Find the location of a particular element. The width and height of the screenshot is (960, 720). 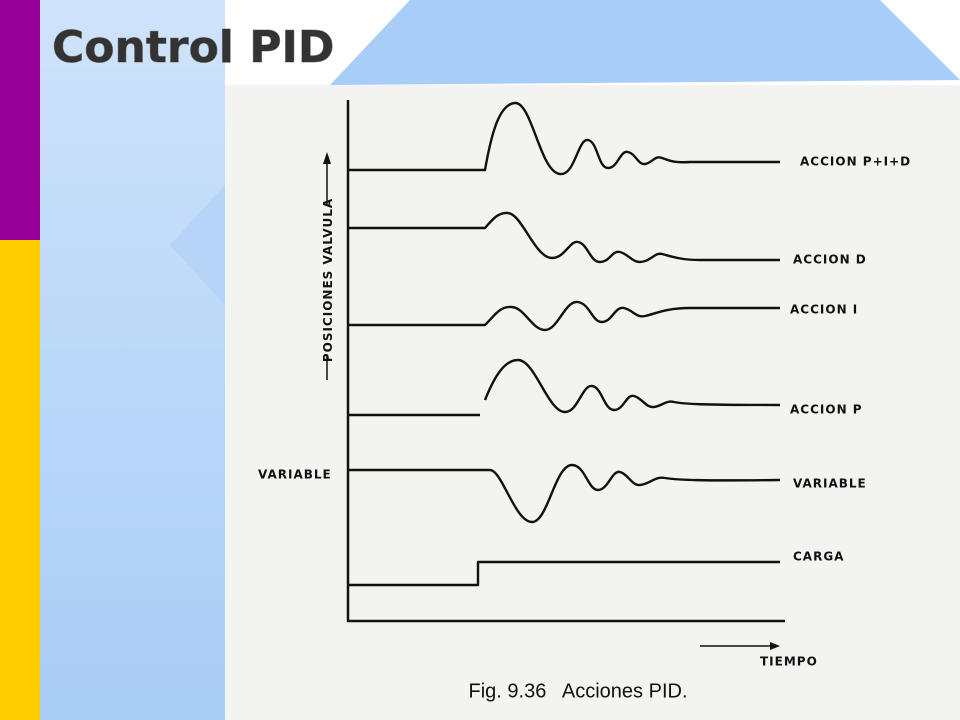

purple-bar is located at coordinates (20, 120).